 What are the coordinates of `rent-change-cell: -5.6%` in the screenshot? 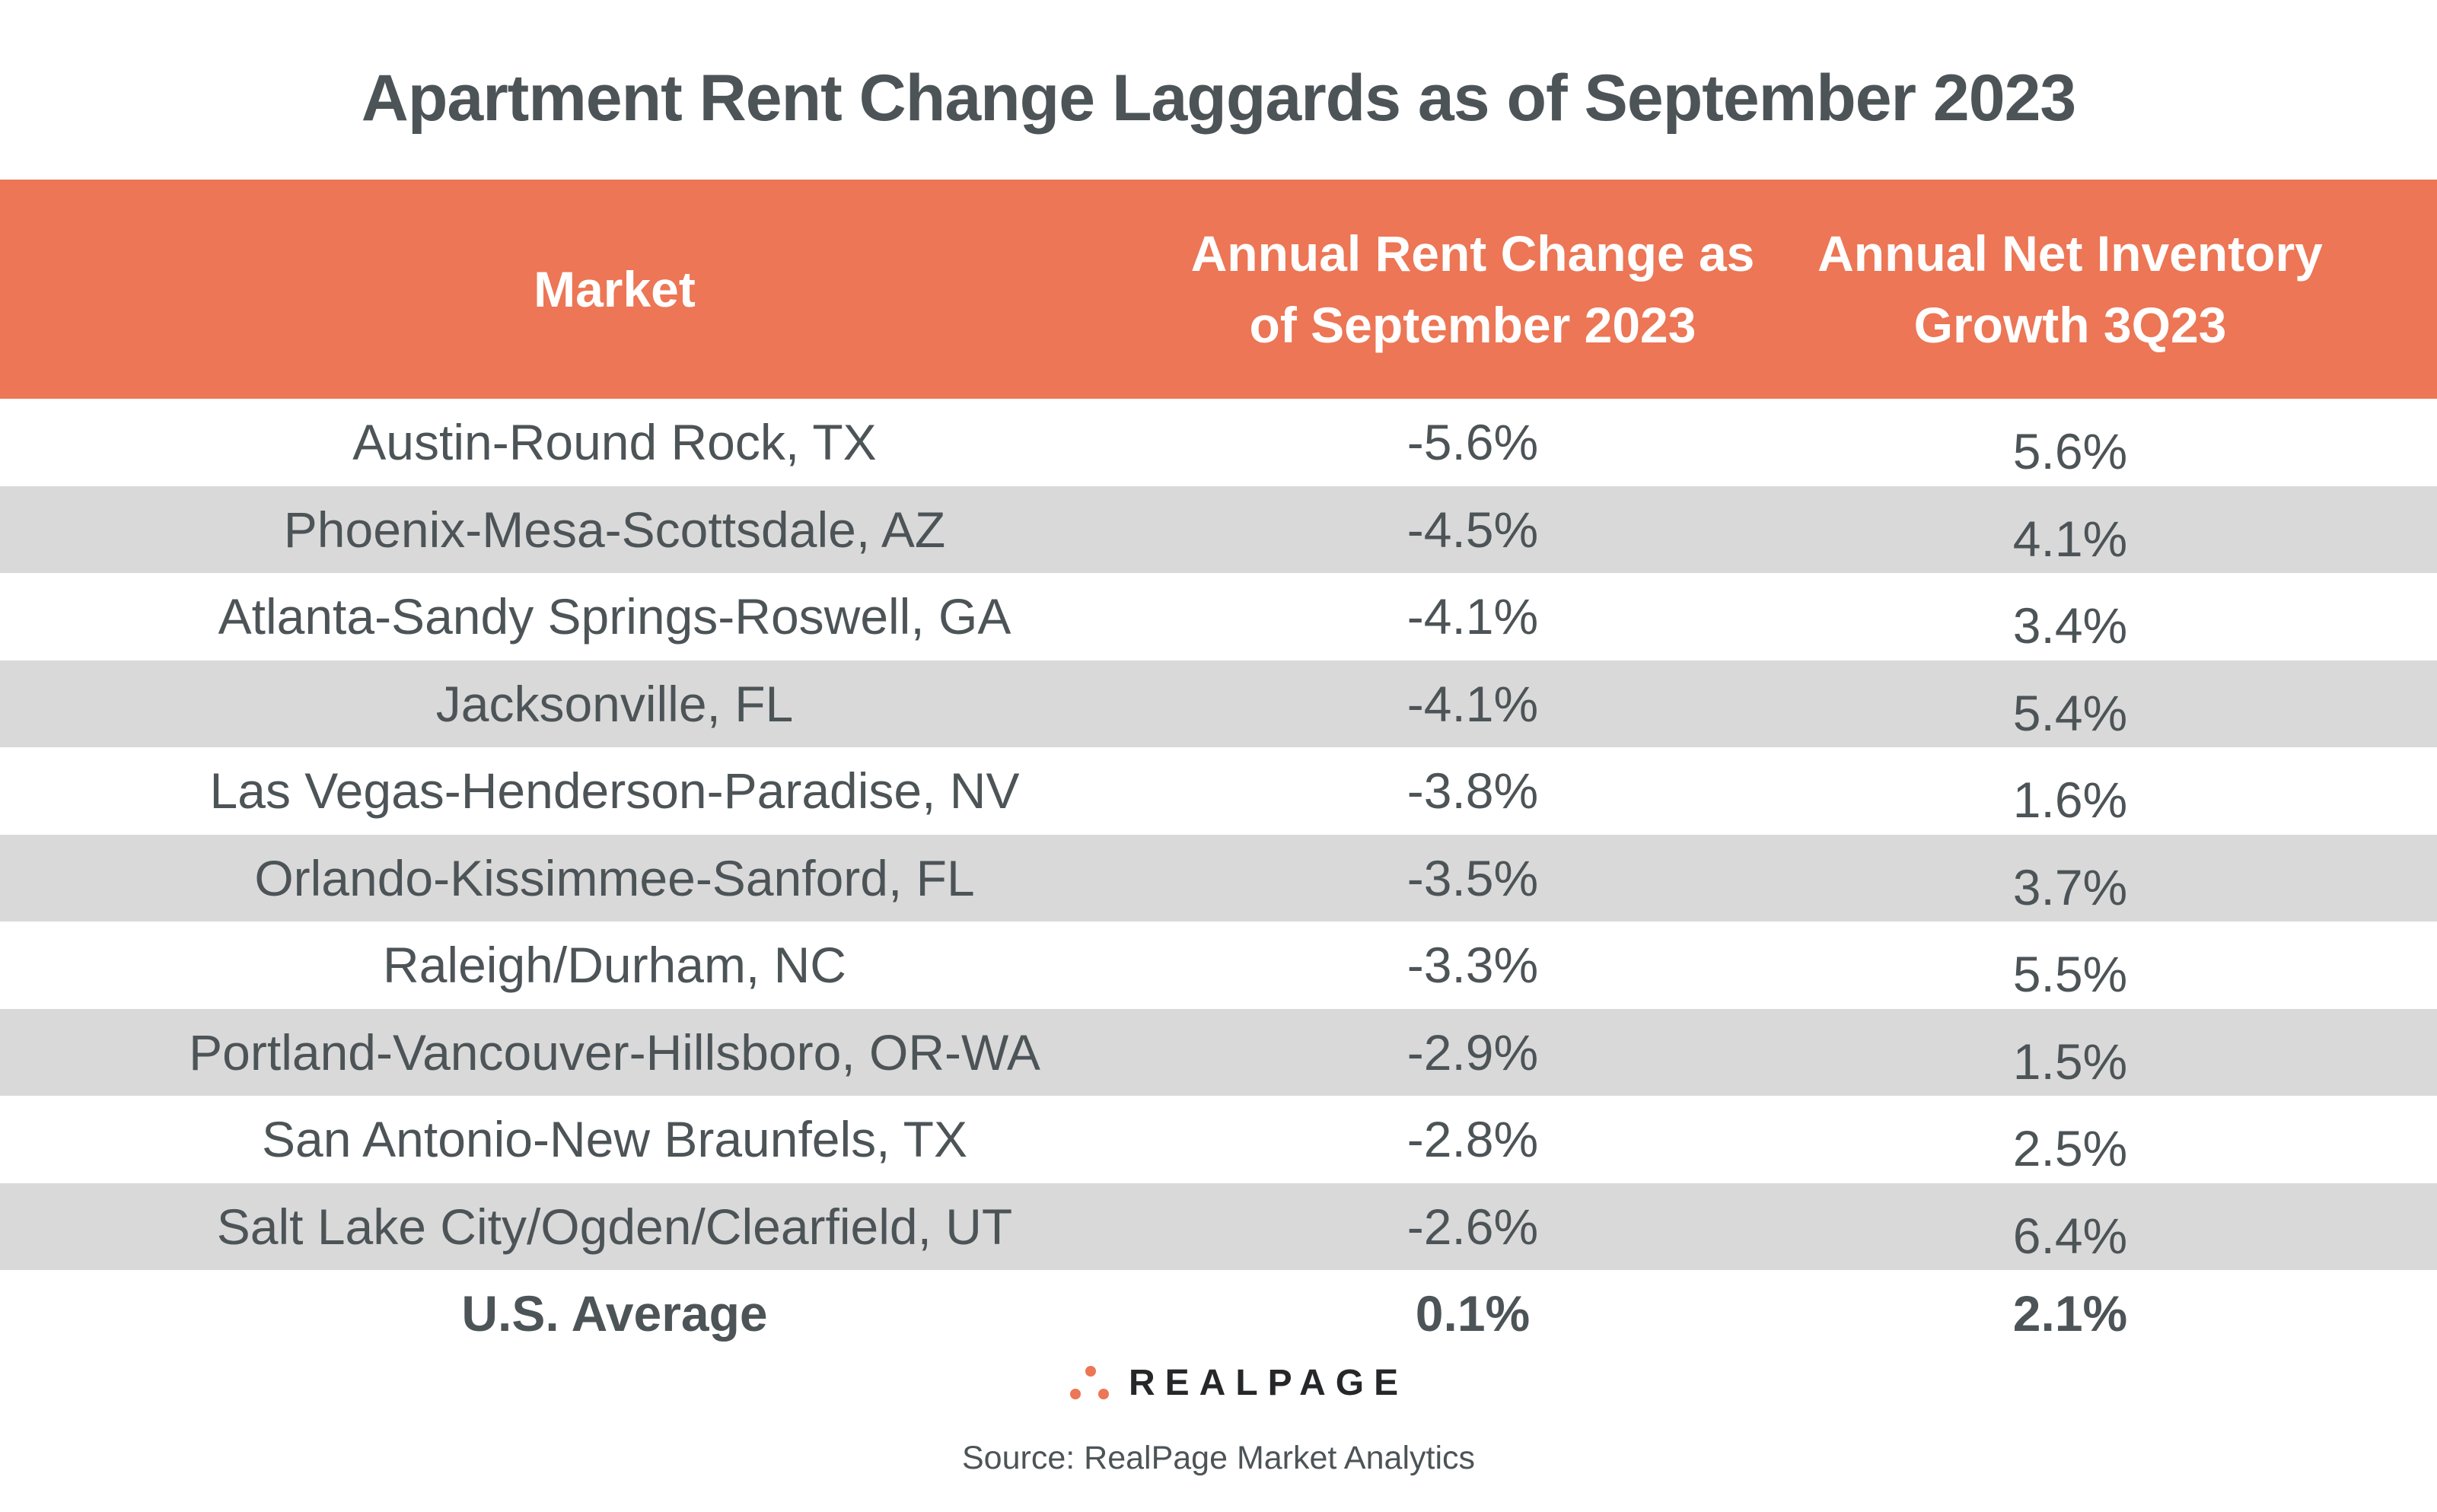 It's located at (1472, 442).